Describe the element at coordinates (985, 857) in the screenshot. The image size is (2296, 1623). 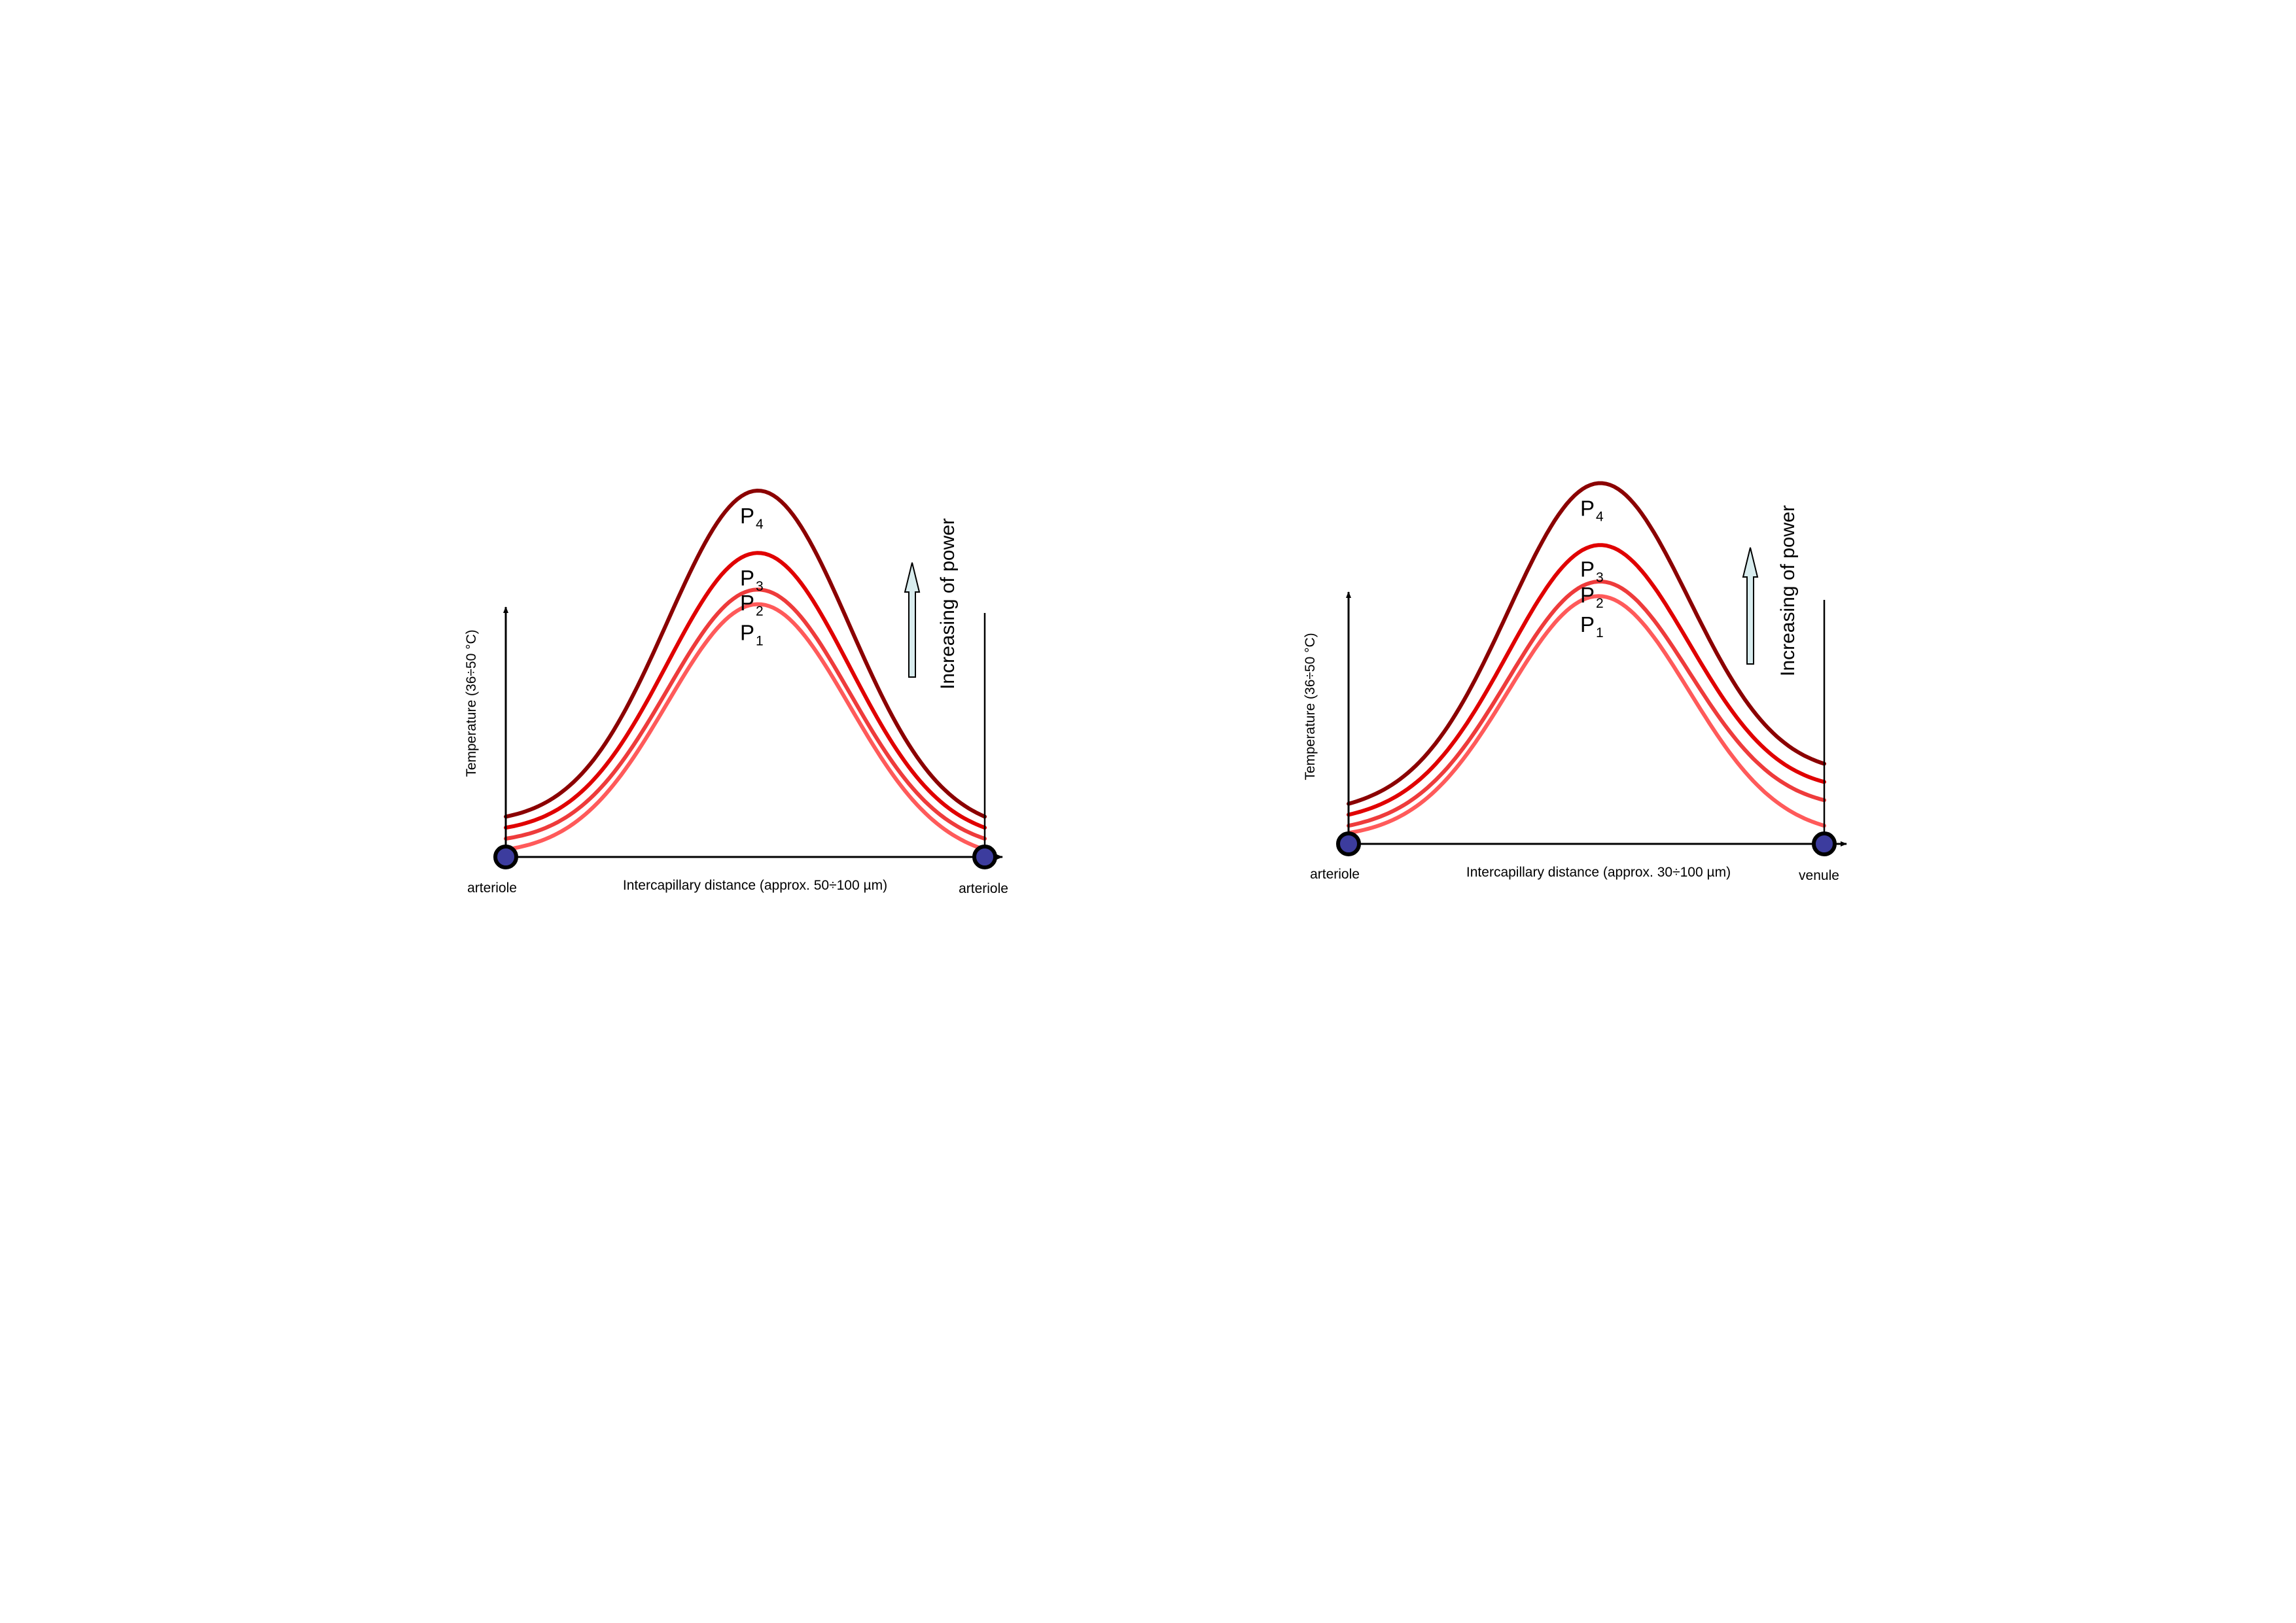
I see `right-vessel-arteriole` at that location.